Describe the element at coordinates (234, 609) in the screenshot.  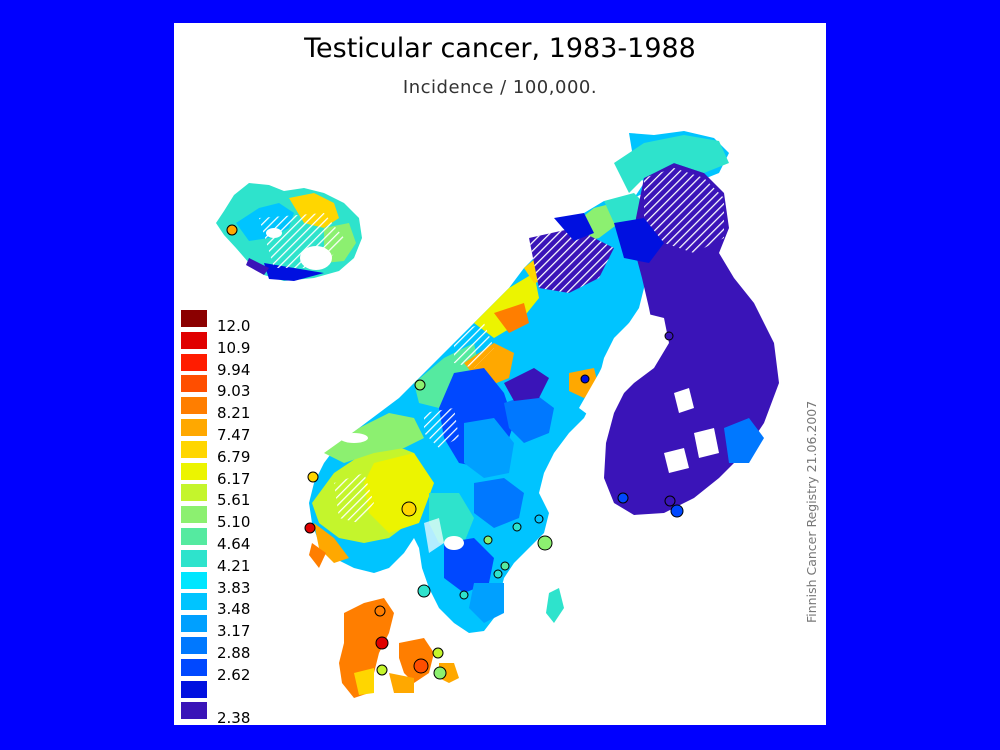
I see `legend-label: 3.48` at that location.